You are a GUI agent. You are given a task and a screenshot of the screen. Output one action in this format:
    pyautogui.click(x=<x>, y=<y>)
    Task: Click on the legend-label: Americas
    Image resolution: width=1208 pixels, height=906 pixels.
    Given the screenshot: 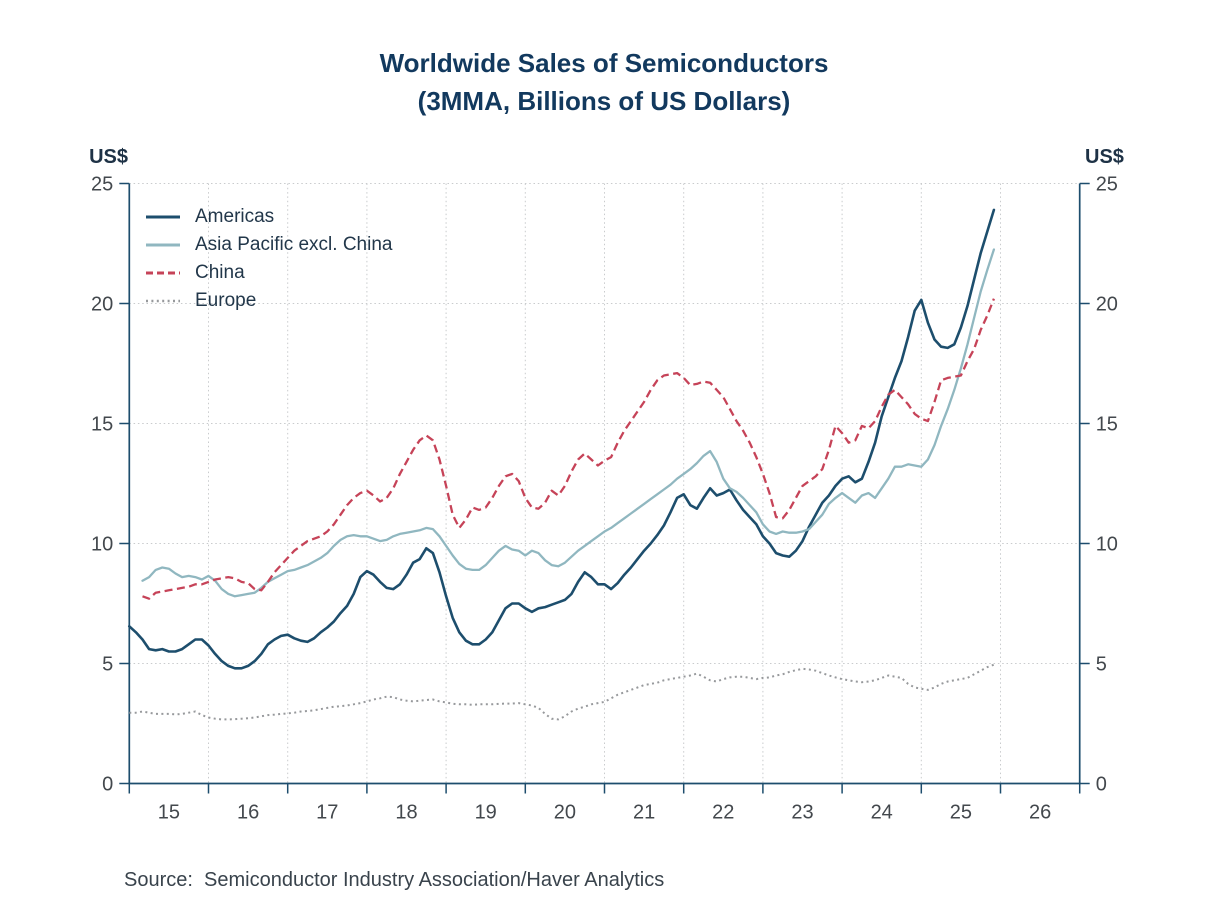 What is the action you would take?
    pyautogui.click(x=235, y=216)
    